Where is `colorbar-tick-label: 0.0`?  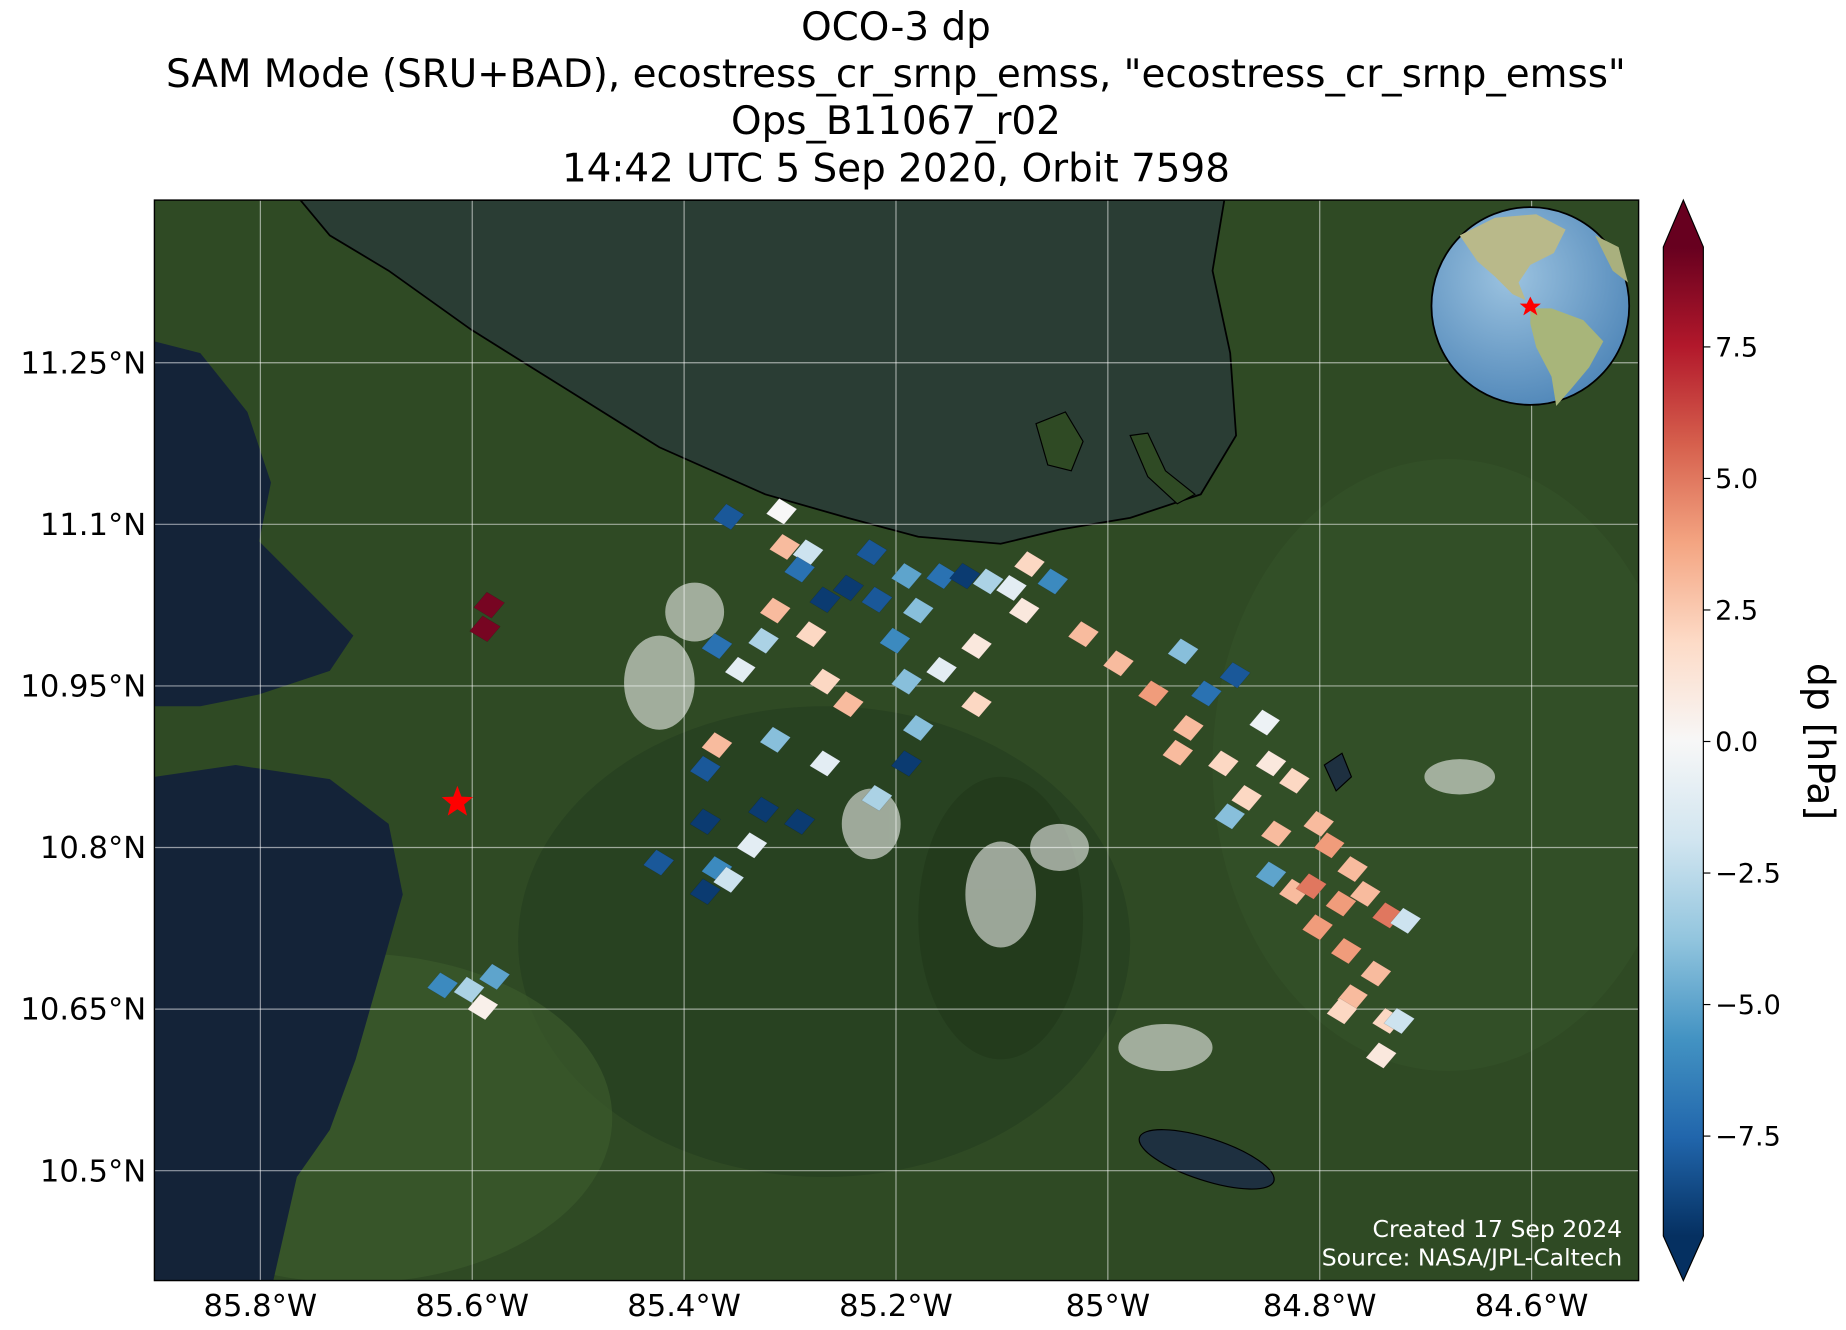
colorbar-tick-label: 0.0 is located at coordinates (1736, 742).